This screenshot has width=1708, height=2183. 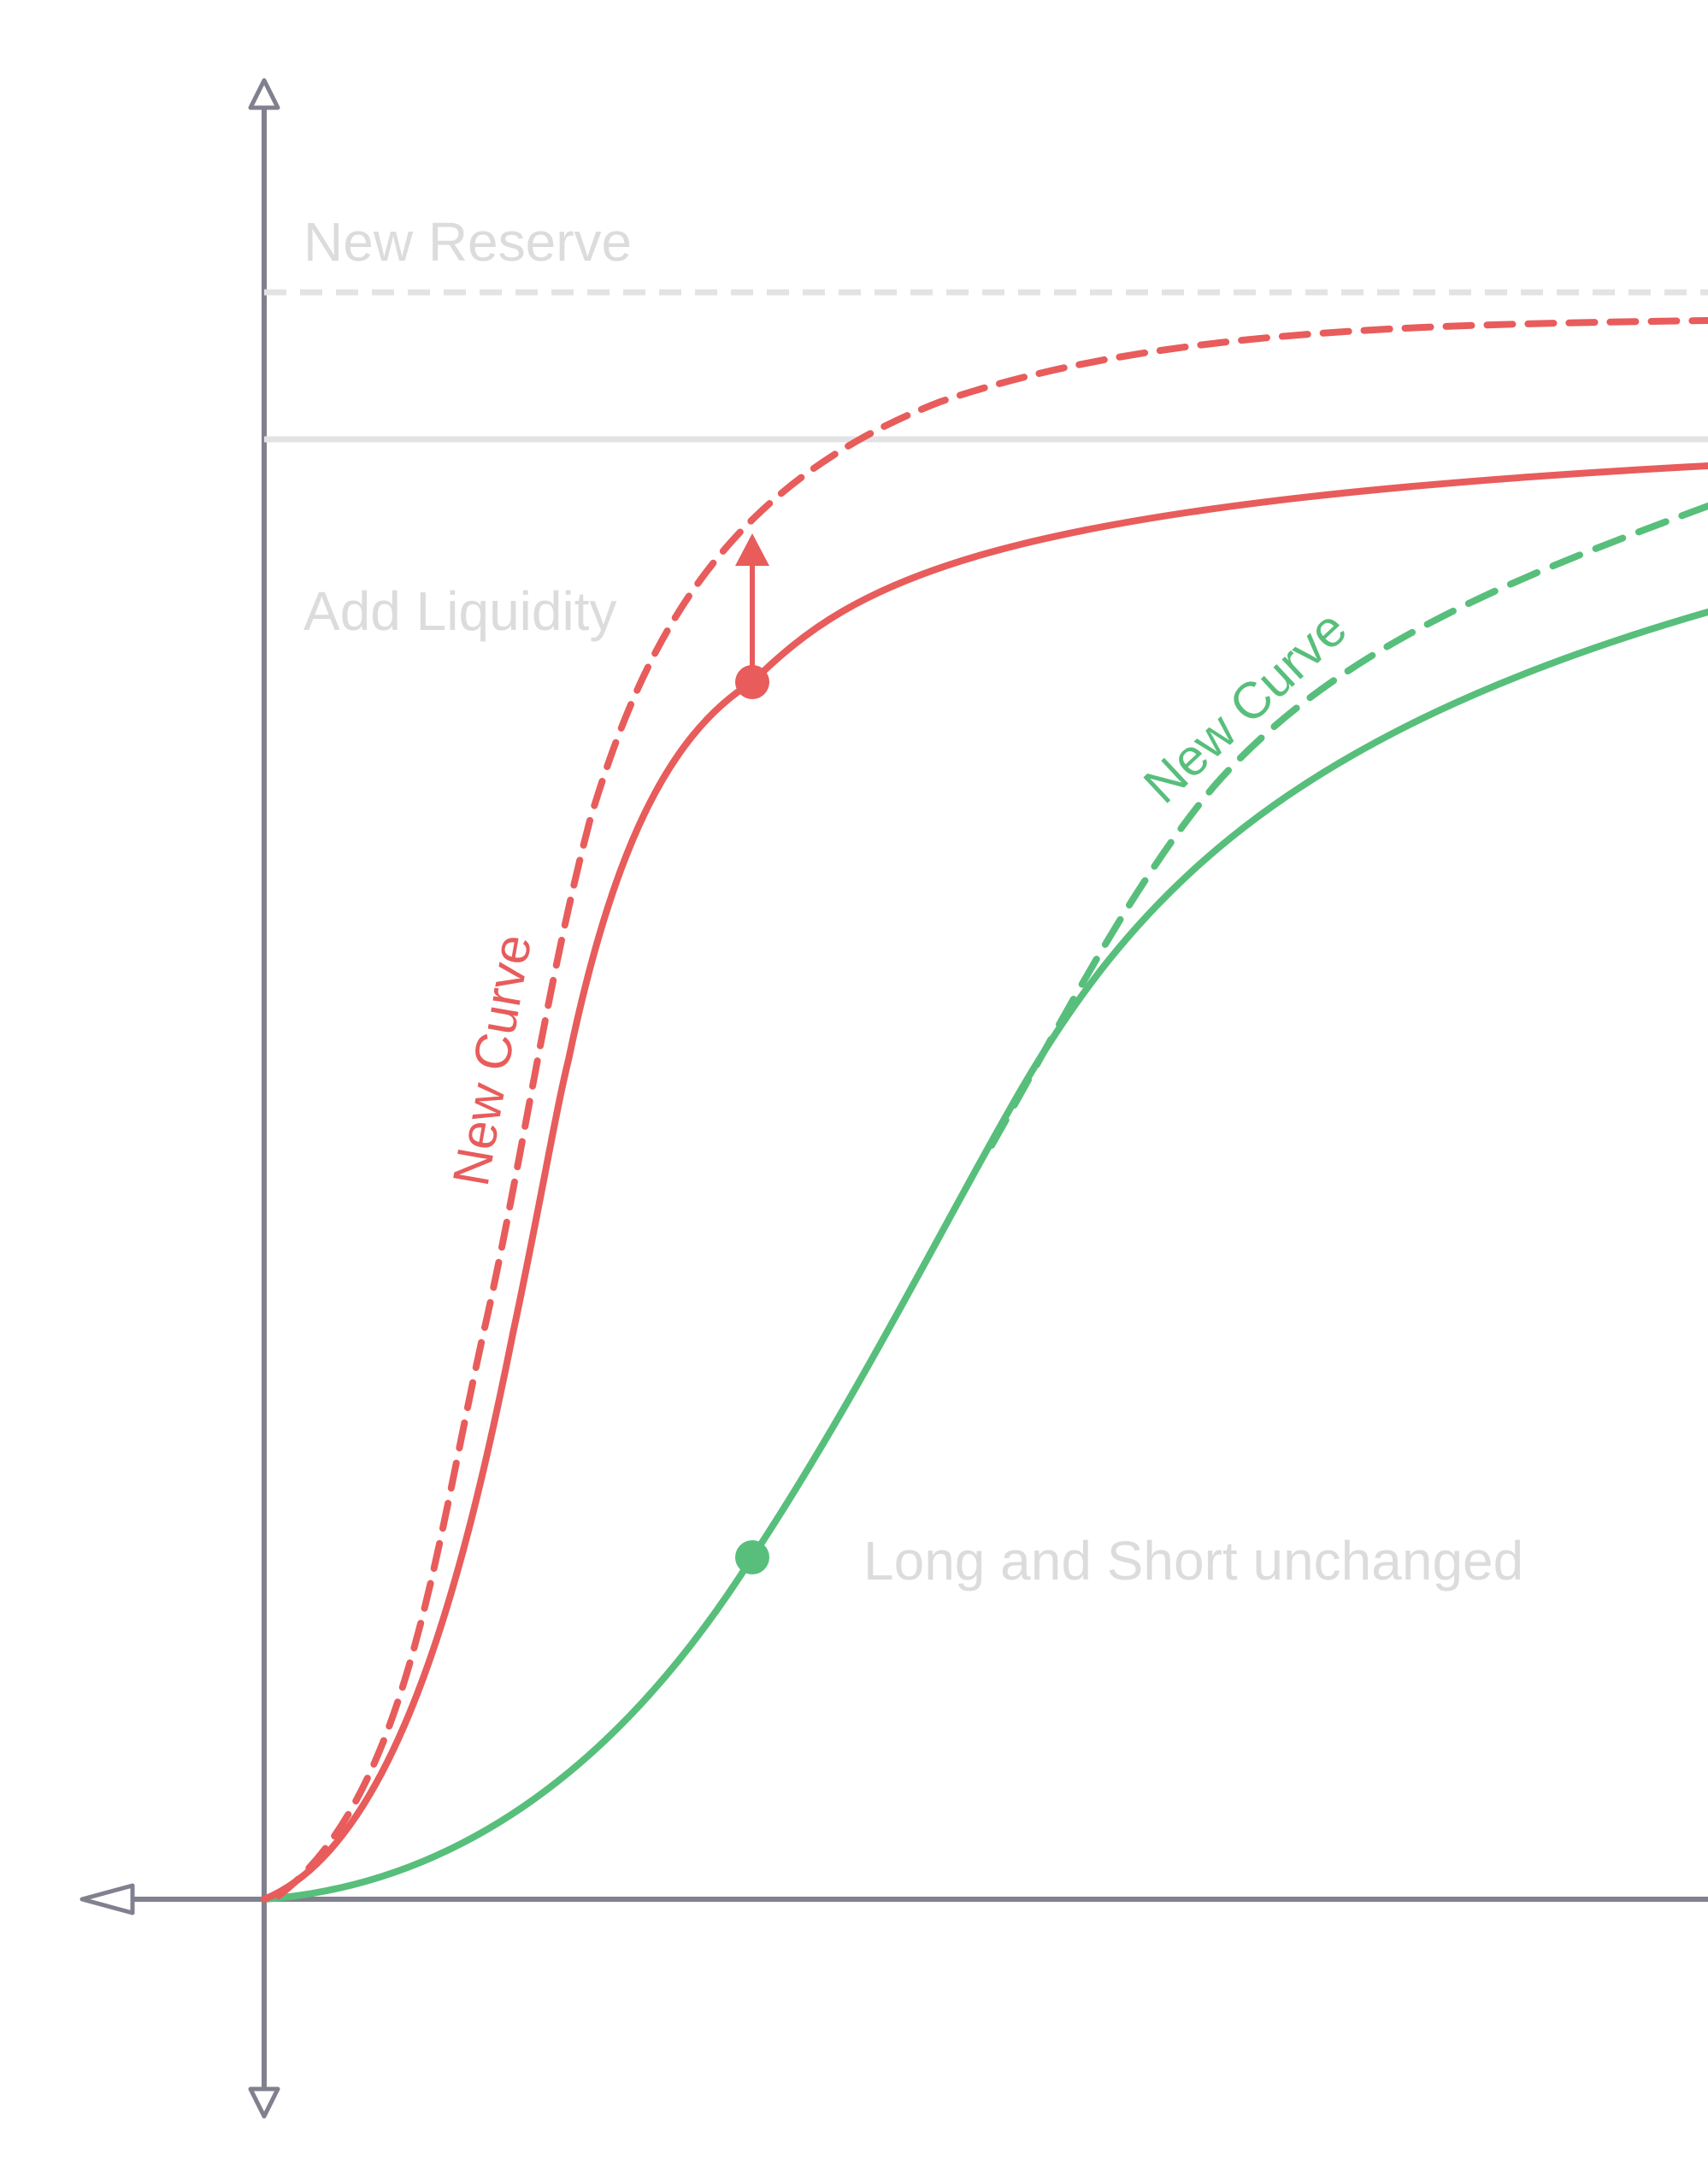 I want to click on long-short-unchanged-label: Long and Short unchanged, so click(x=1193, y=1561).